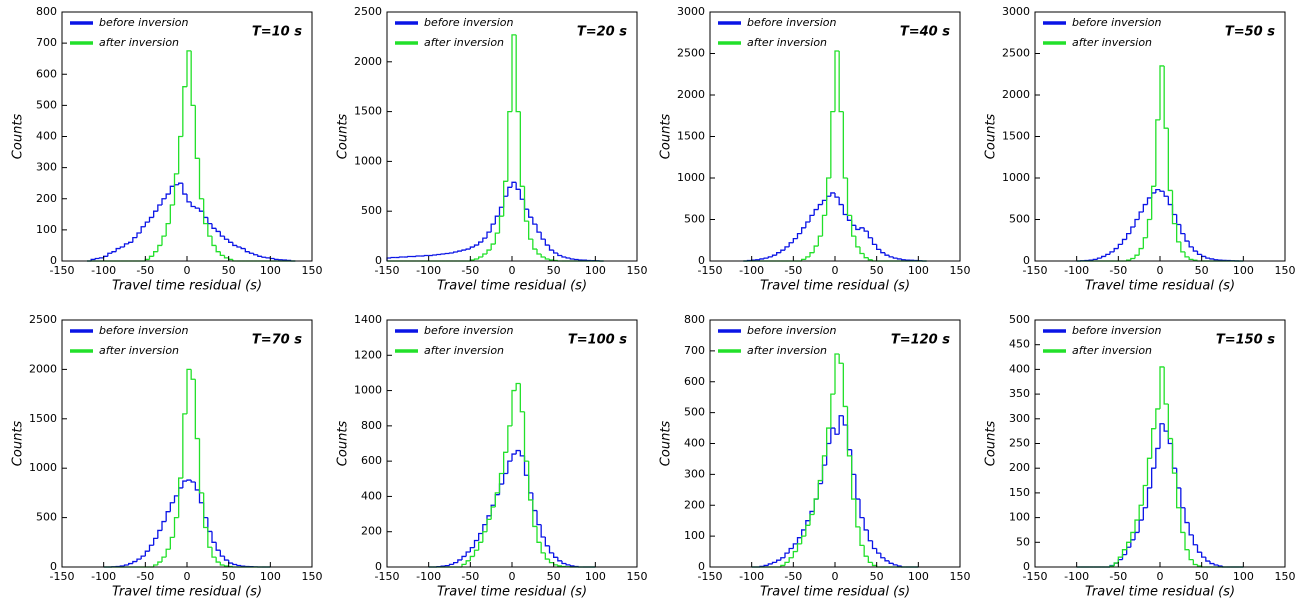 This screenshot has height=610, width=1304. Describe the element at coordinates (368, 319) in the screenshot. I see `y-tick-label: 1400` at that location.